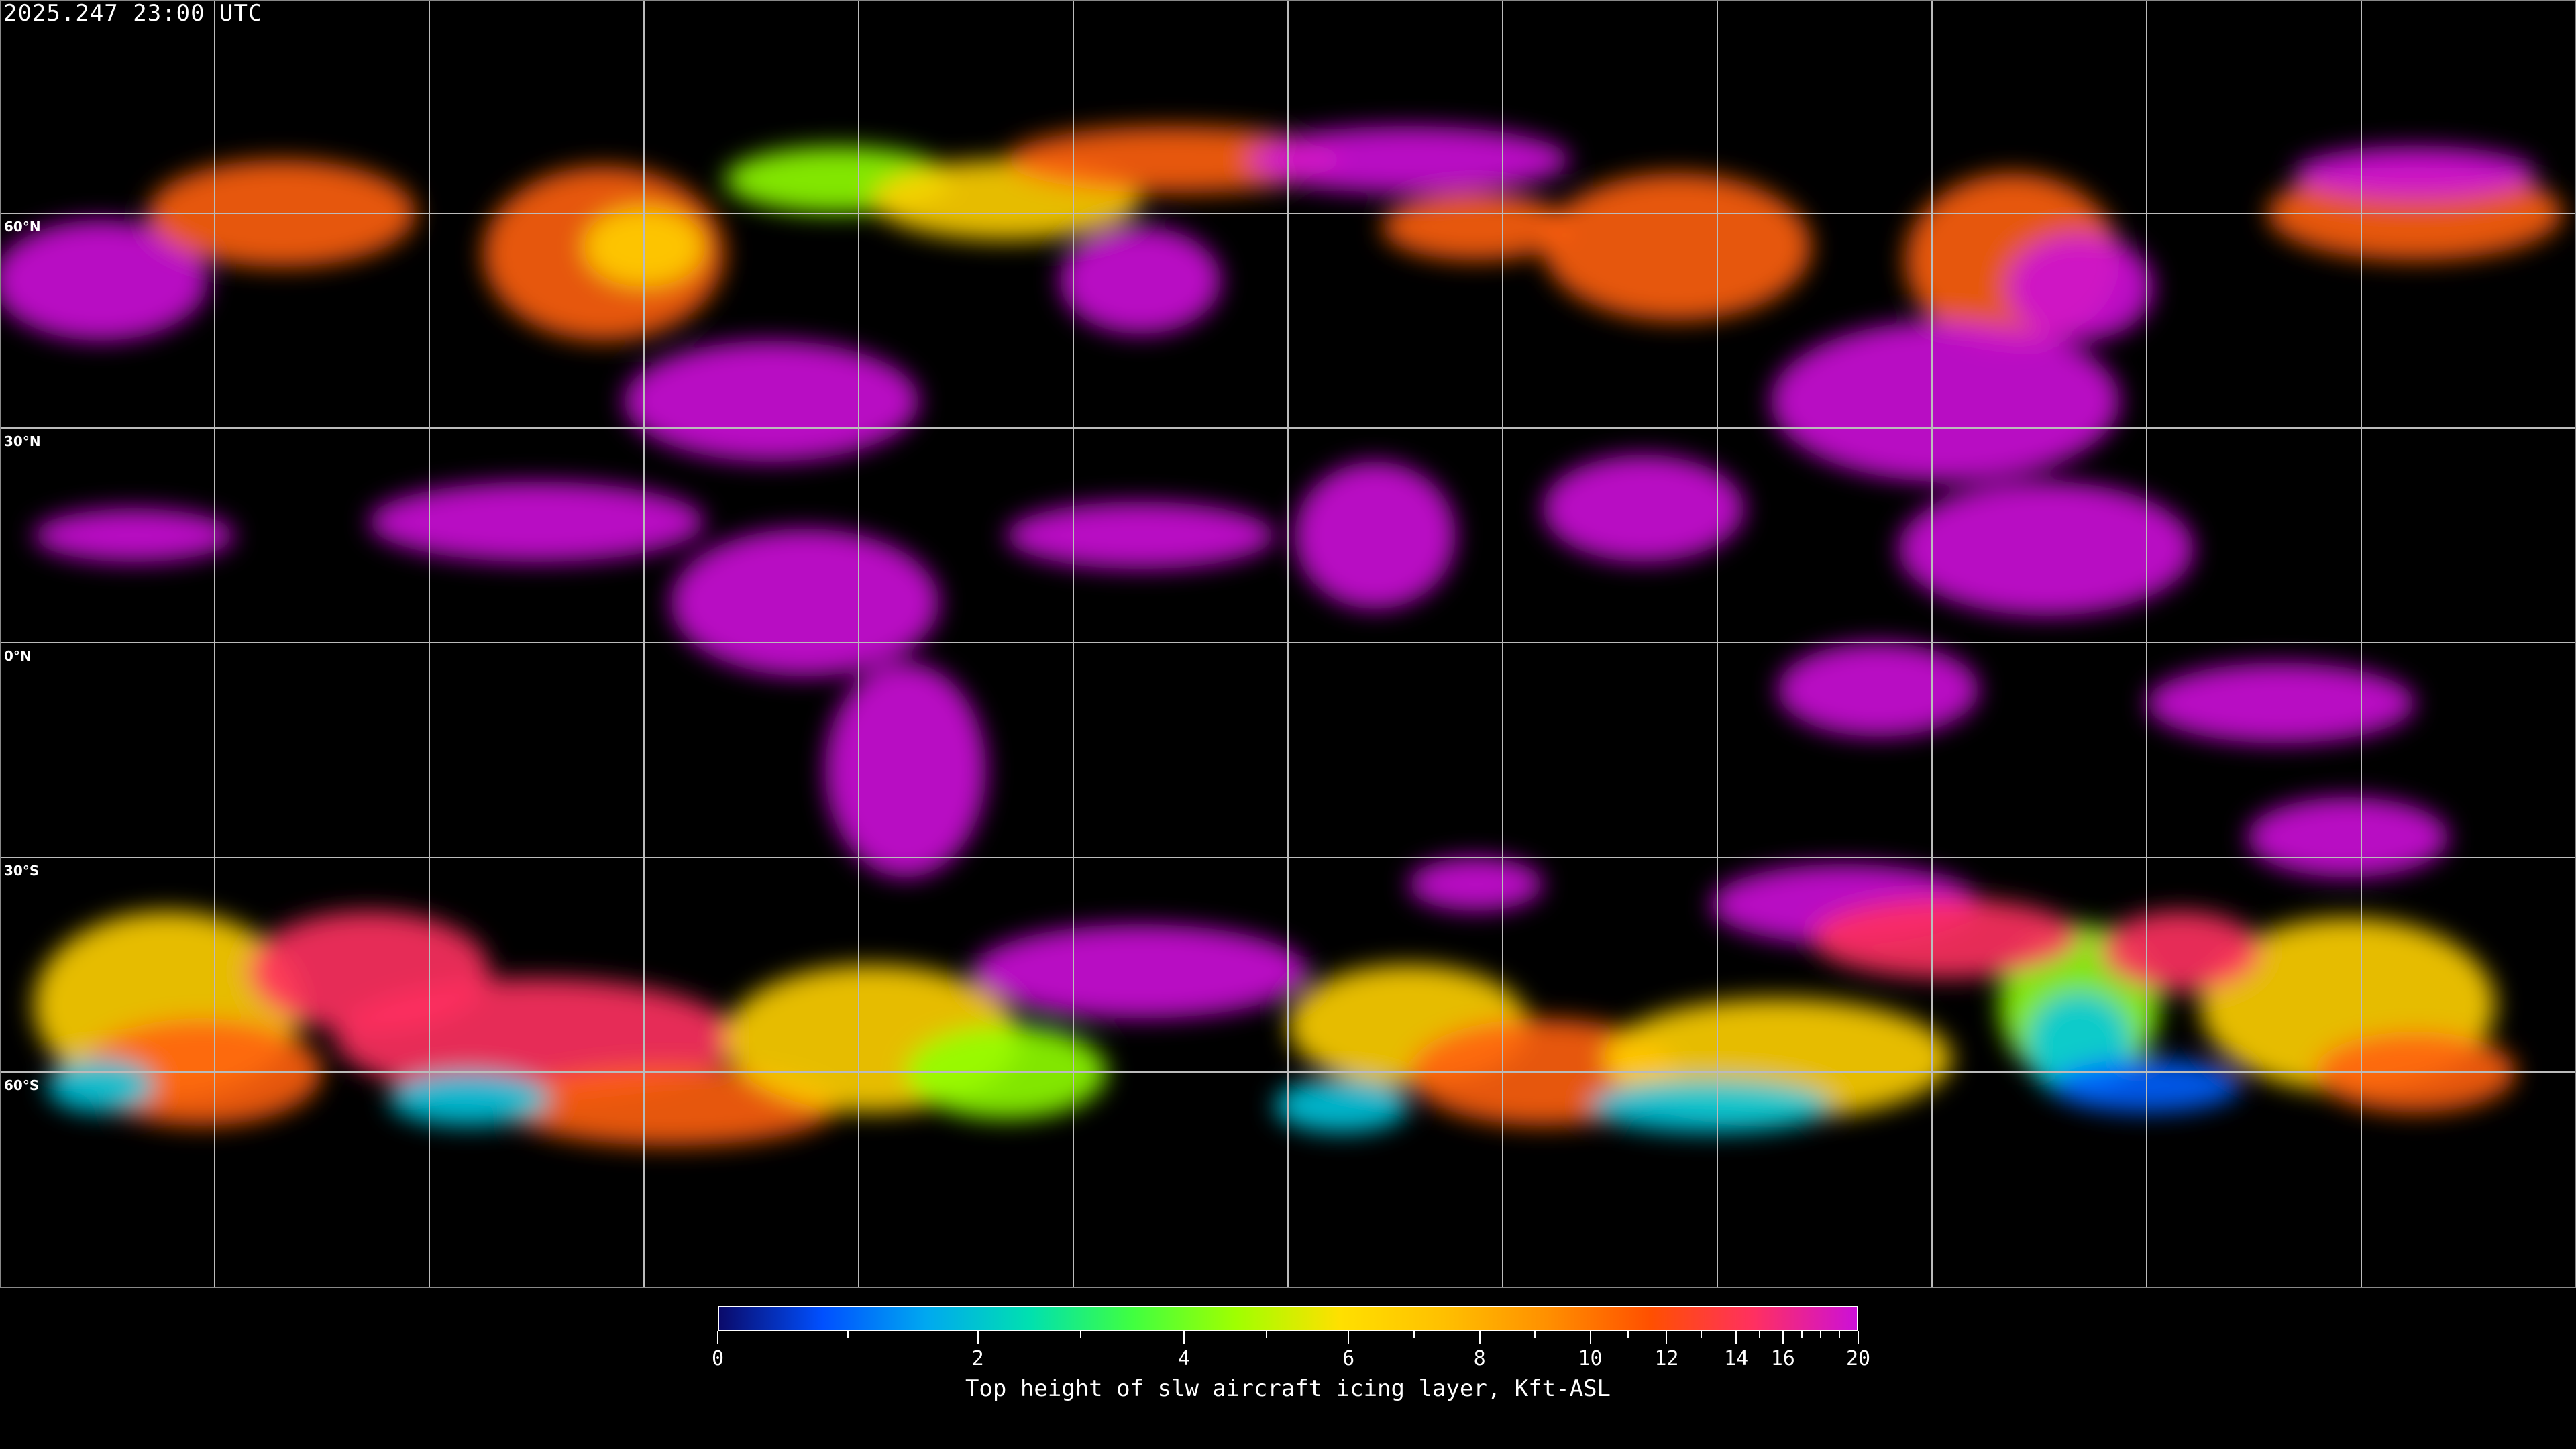 Image resolution: width=2576 pixels, height=1449 pixels. What do you see at coordinates (1782, 1359) in the screenshot?
I see `colorbar-tick-label: 16` at bounding box center [1782, 1359].